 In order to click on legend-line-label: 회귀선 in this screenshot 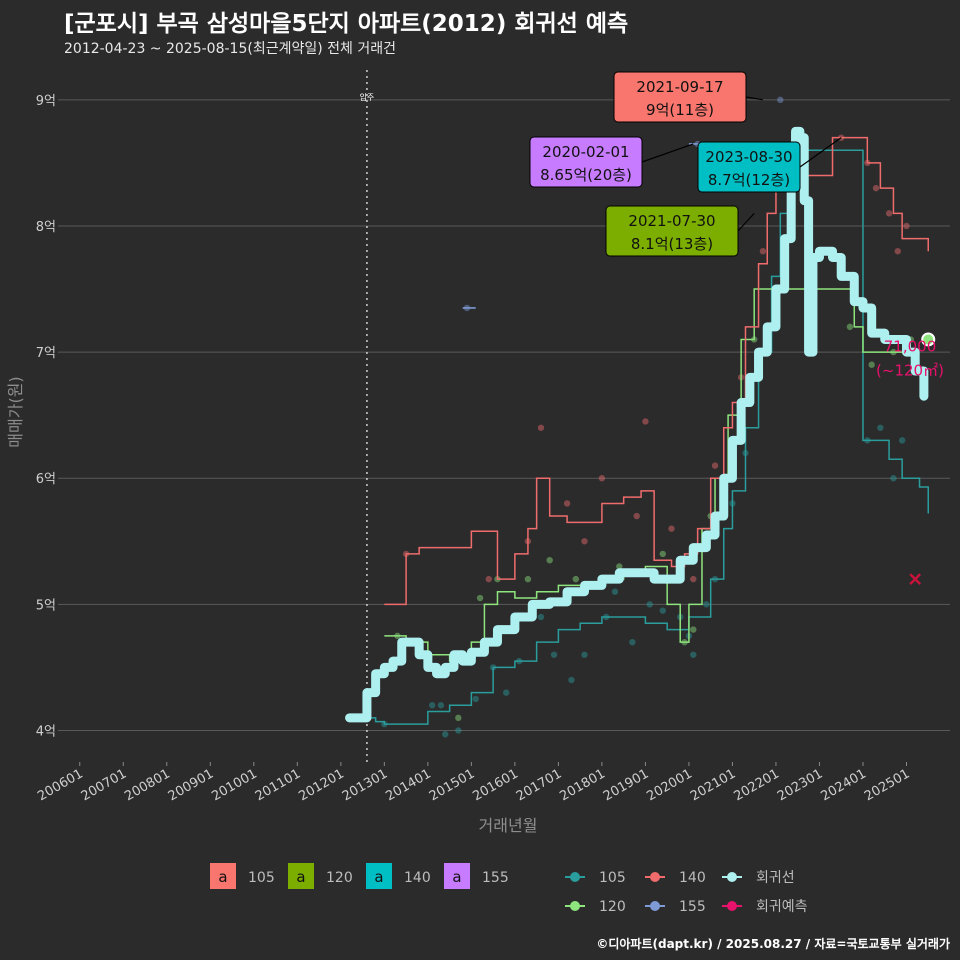, I will do `click(775, 878)`.